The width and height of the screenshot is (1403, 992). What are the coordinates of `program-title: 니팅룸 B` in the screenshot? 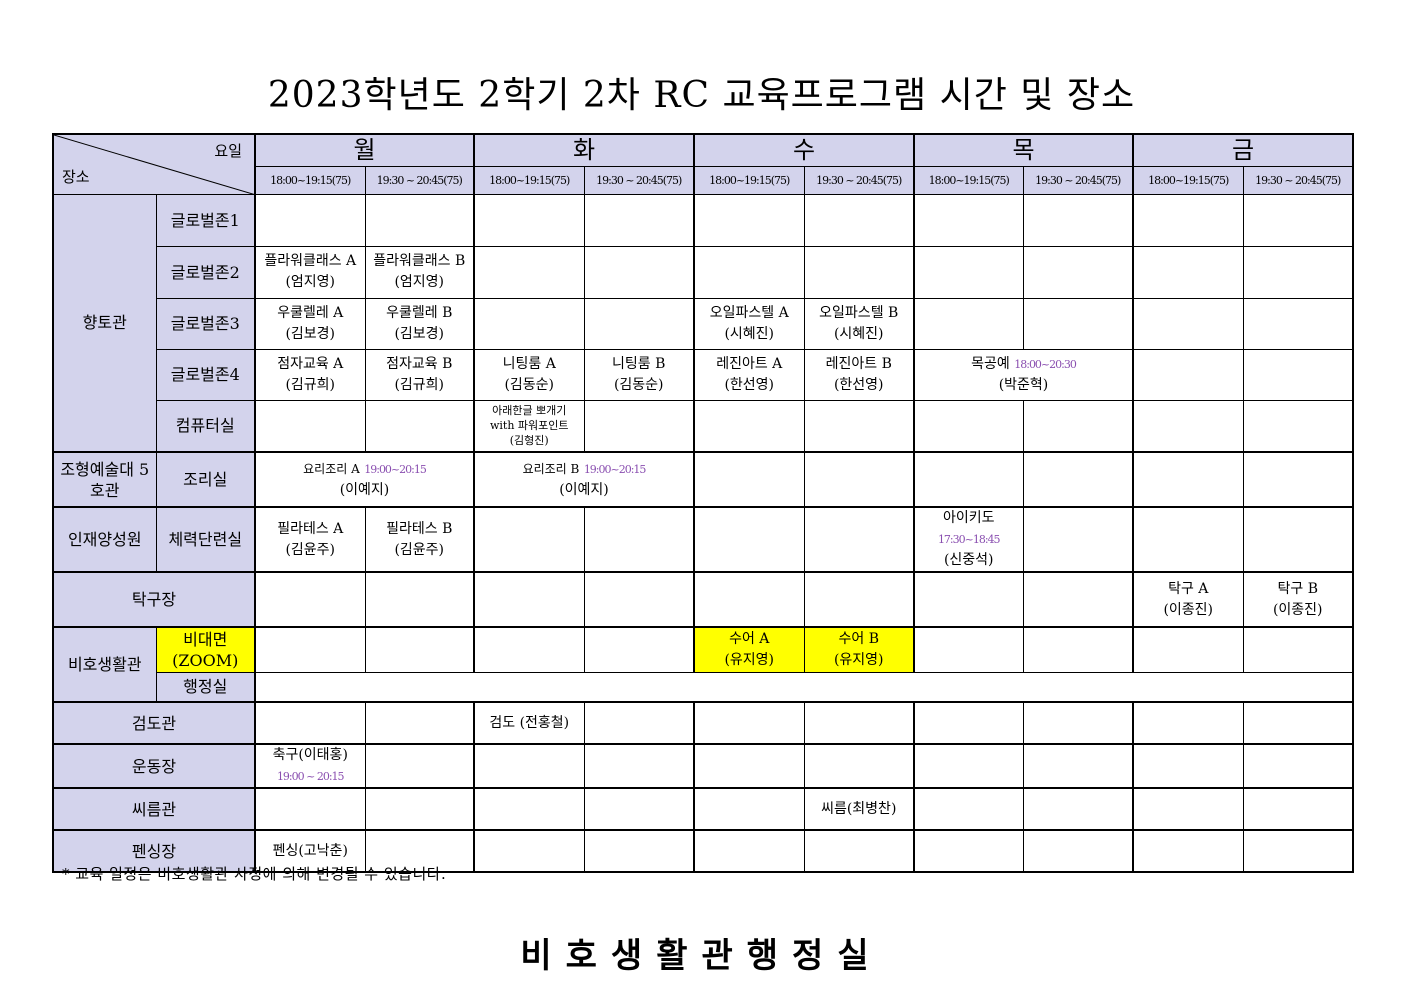 It's located at (639, 364).